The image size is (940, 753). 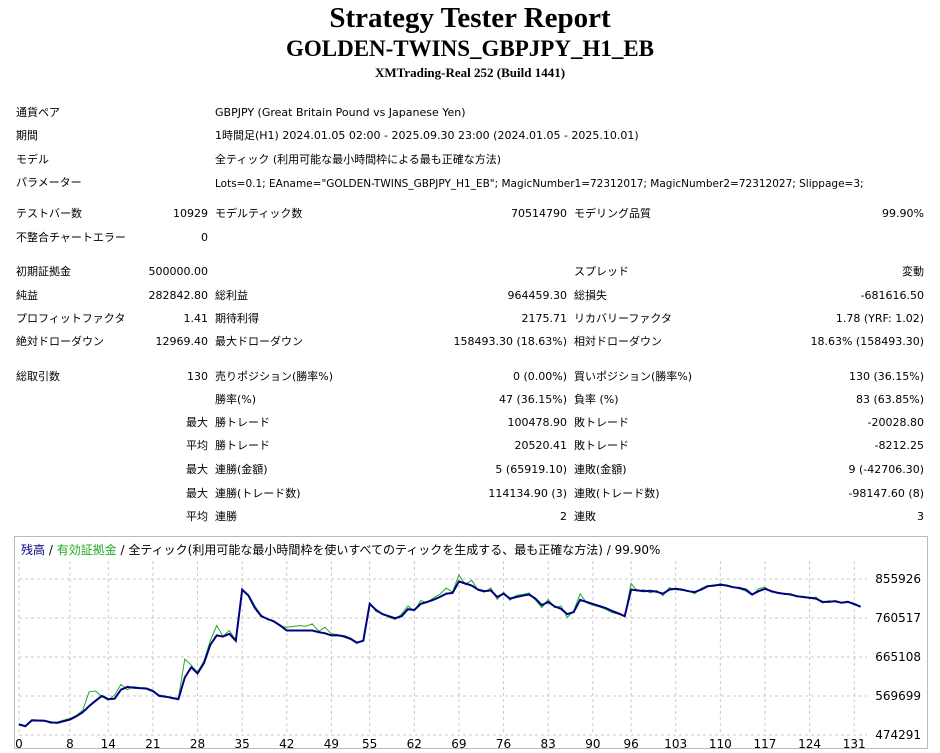 What do you see at coordinates (809, 742) in the screenshot?
I see `x-tick-label: 124` at bounding box center [809, 742].